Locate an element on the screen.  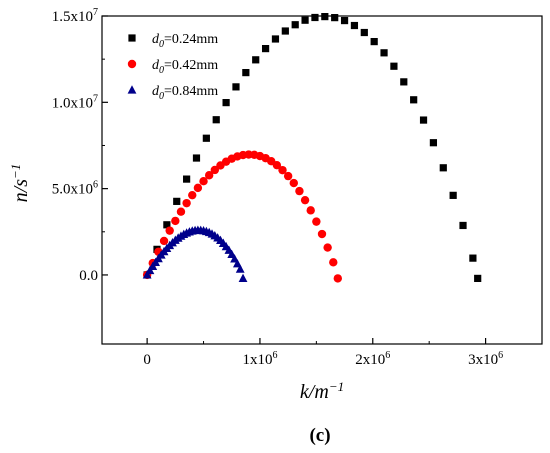
panel-label: (c) is located at coordinates (319, 435).